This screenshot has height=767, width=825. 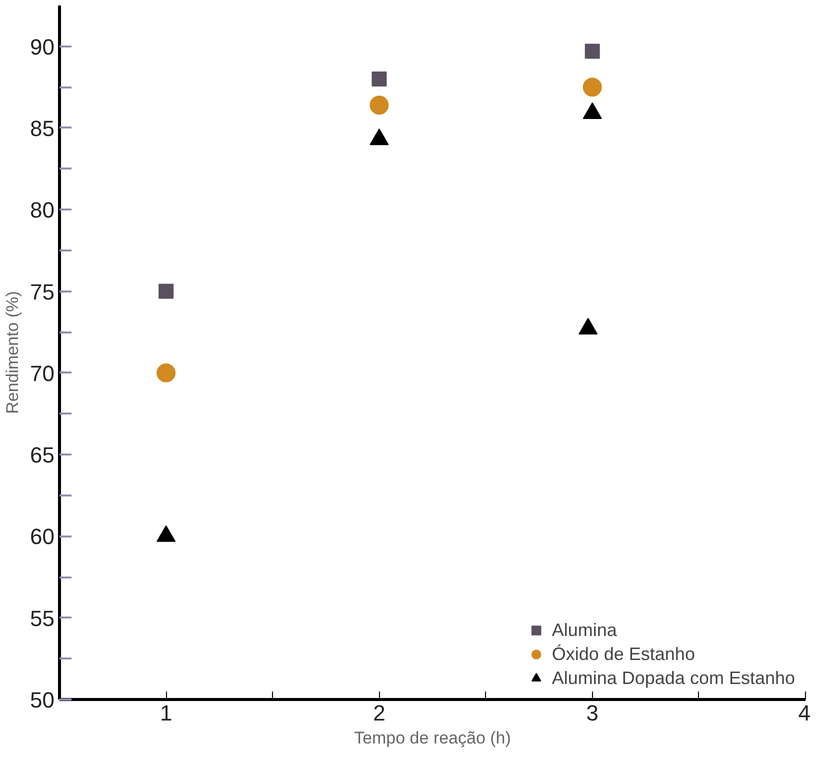 What do you see at coordinates (42, 373) in the screenshot?
I see `y-tick-label: 70` at bounding box center [42, 373].